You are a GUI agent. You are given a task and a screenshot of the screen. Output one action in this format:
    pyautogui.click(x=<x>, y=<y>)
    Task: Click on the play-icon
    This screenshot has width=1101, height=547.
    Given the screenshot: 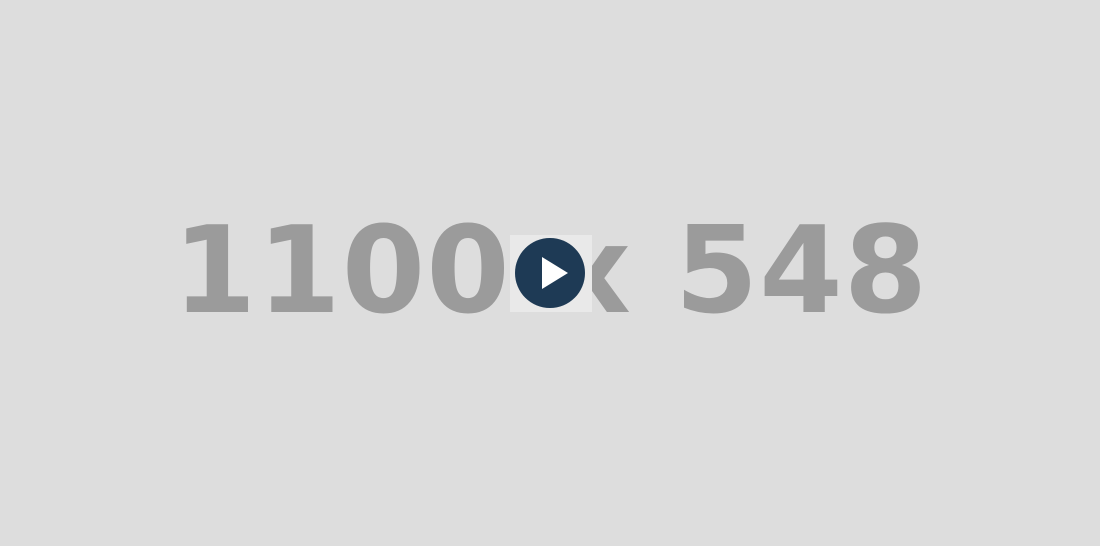 What is the action you would take?
    pyautogui.click(x=550, y=273)
    